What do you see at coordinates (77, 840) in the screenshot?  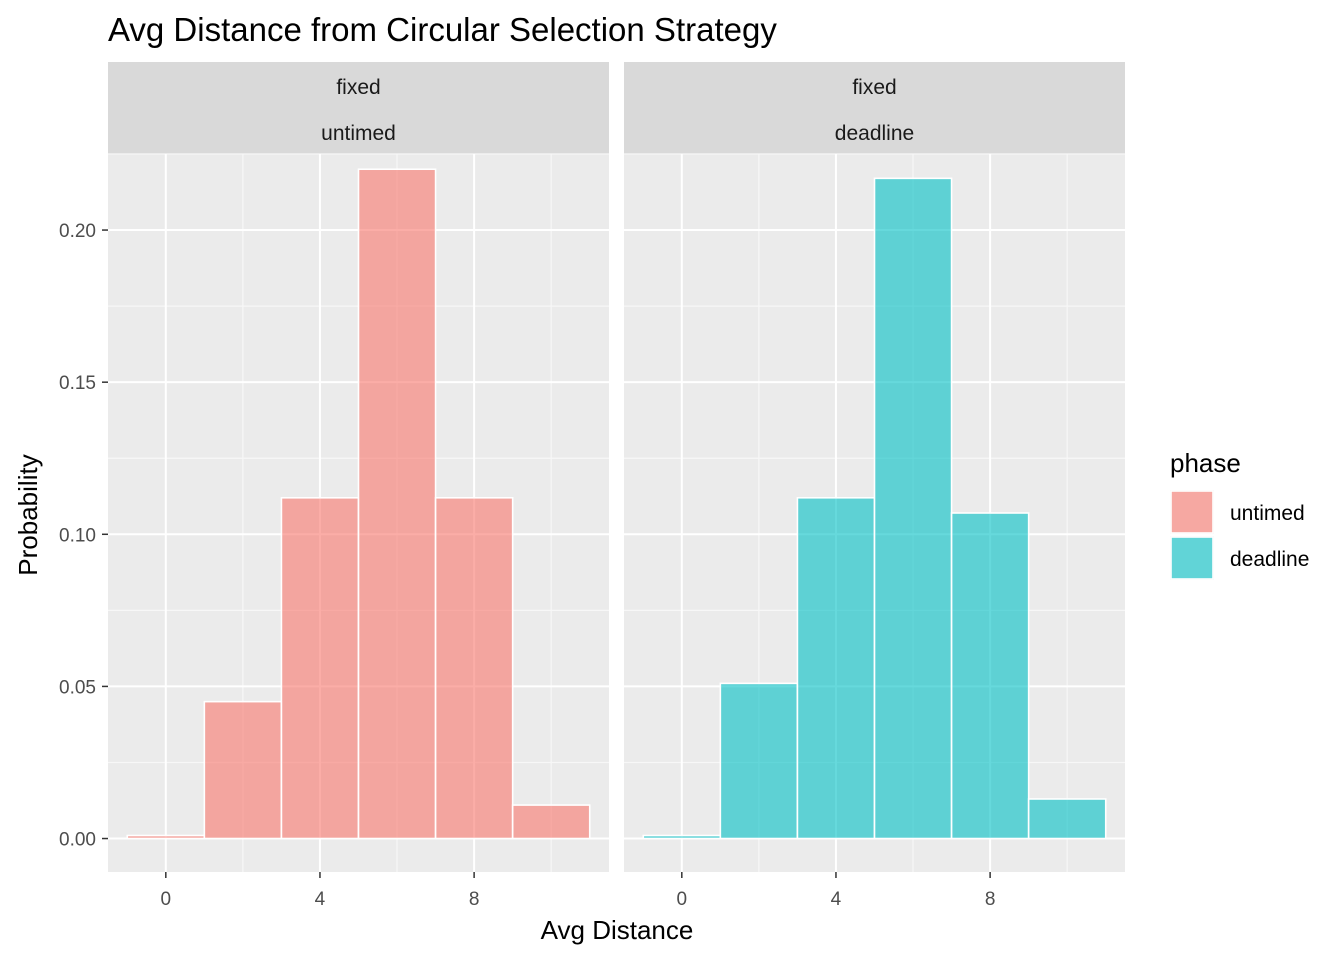 I see `y-tick-label: 0.00` at bounding box center [77, 840].